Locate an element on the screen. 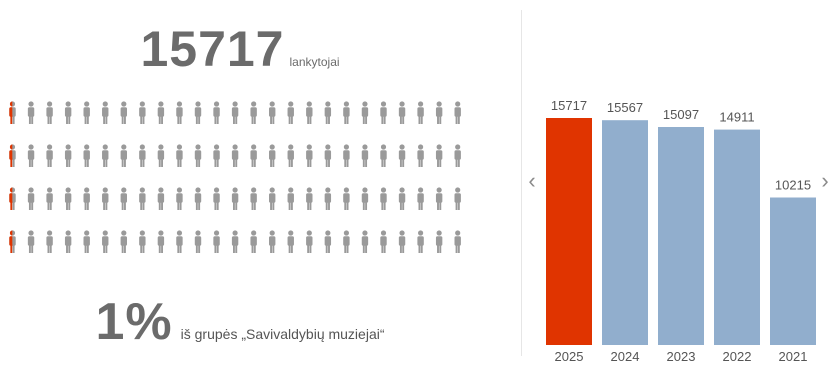  total-visitors-number: 15717 is located at coordinates (212, 49).